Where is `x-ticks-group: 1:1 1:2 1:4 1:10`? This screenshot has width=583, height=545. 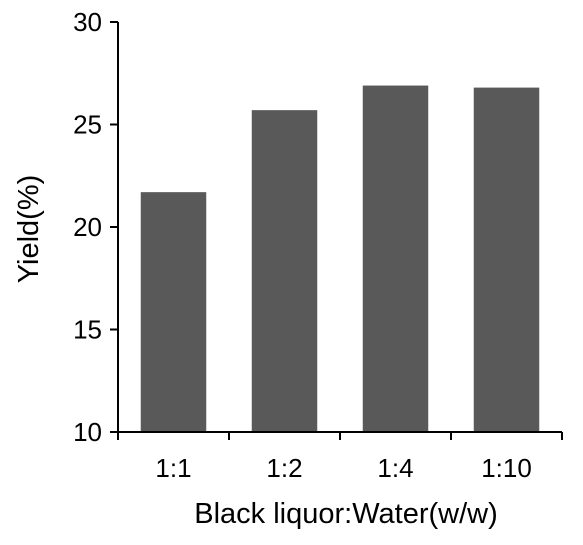
x-ticks-group: 1:1 1:2 1:4 1:10 is located at coordinates (340, 457).